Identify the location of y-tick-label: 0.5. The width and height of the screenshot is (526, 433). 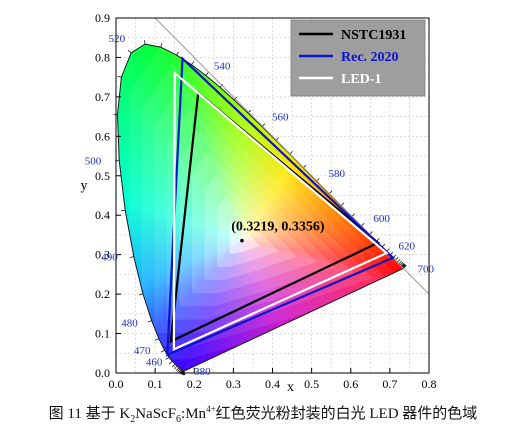
(102, 176).